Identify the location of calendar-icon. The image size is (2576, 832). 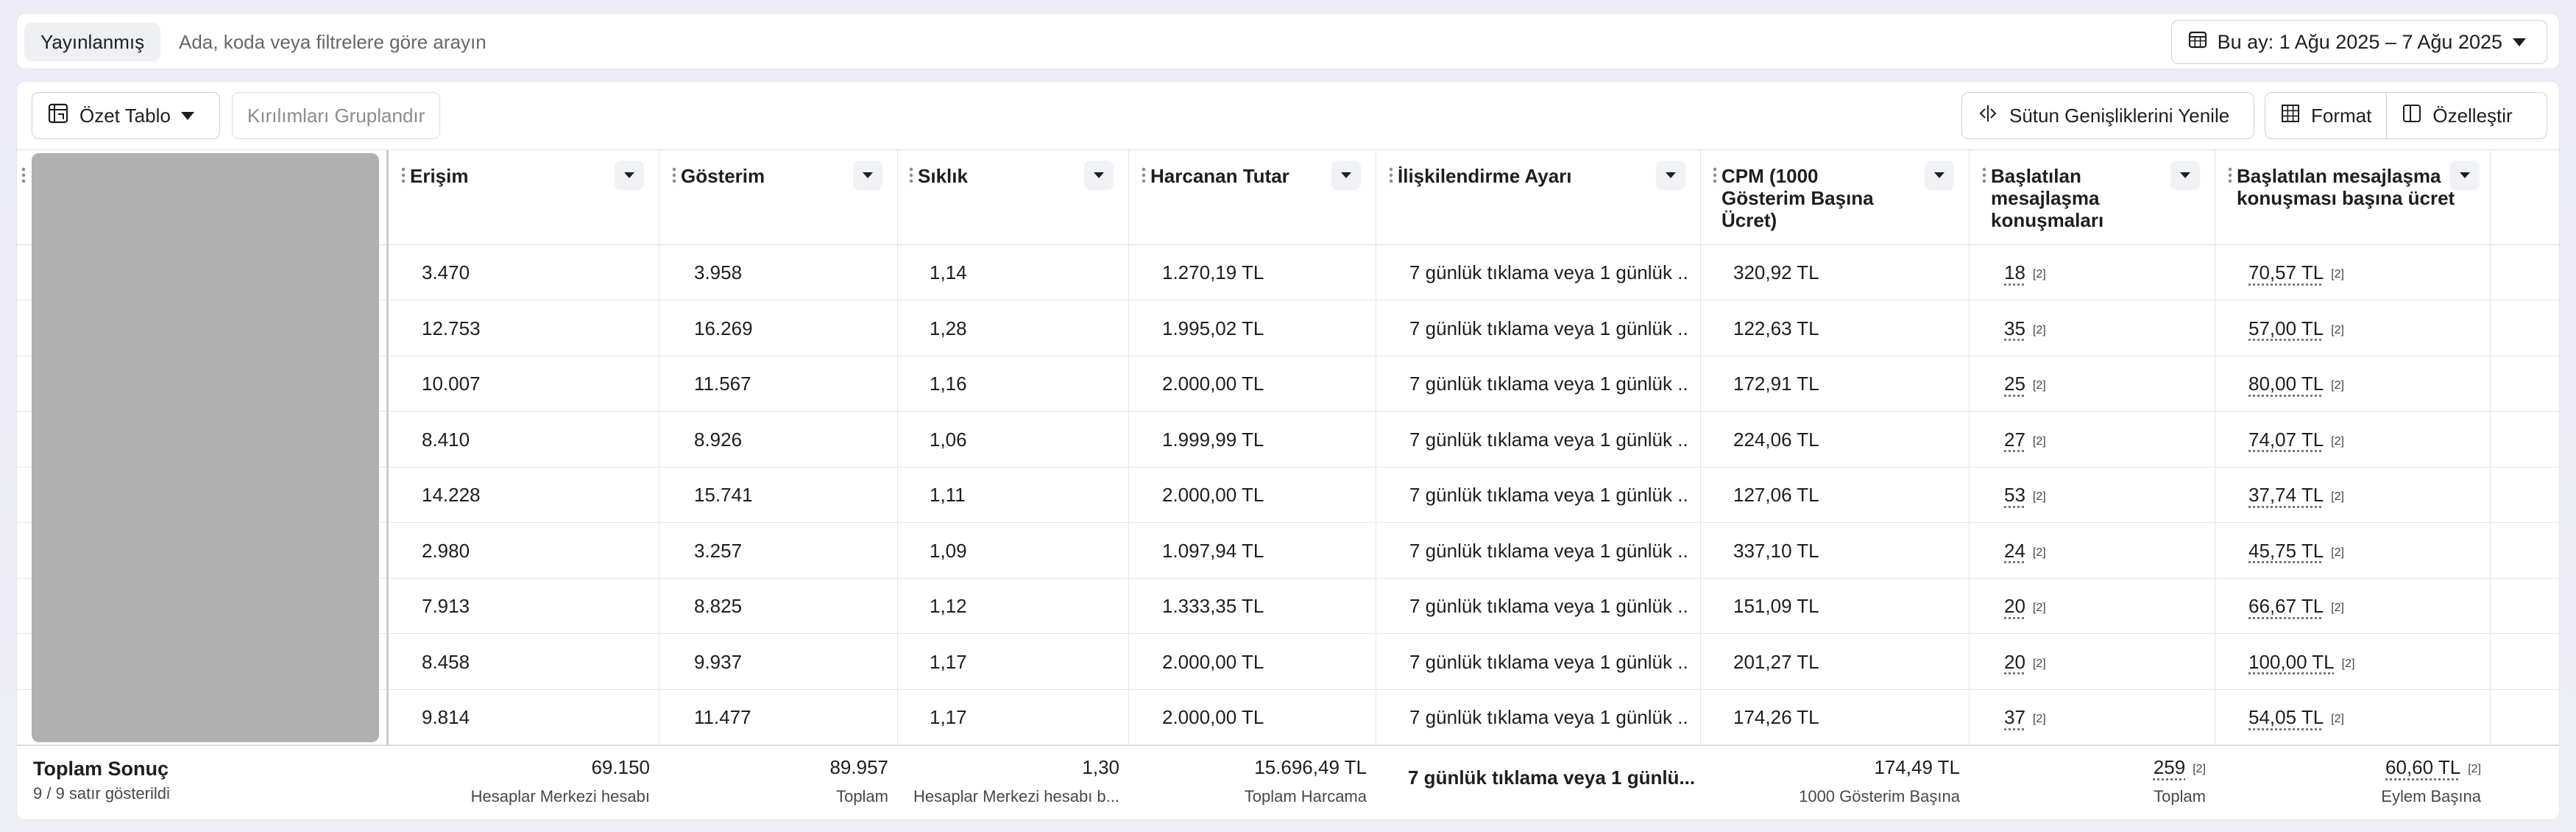
(2197, 42).